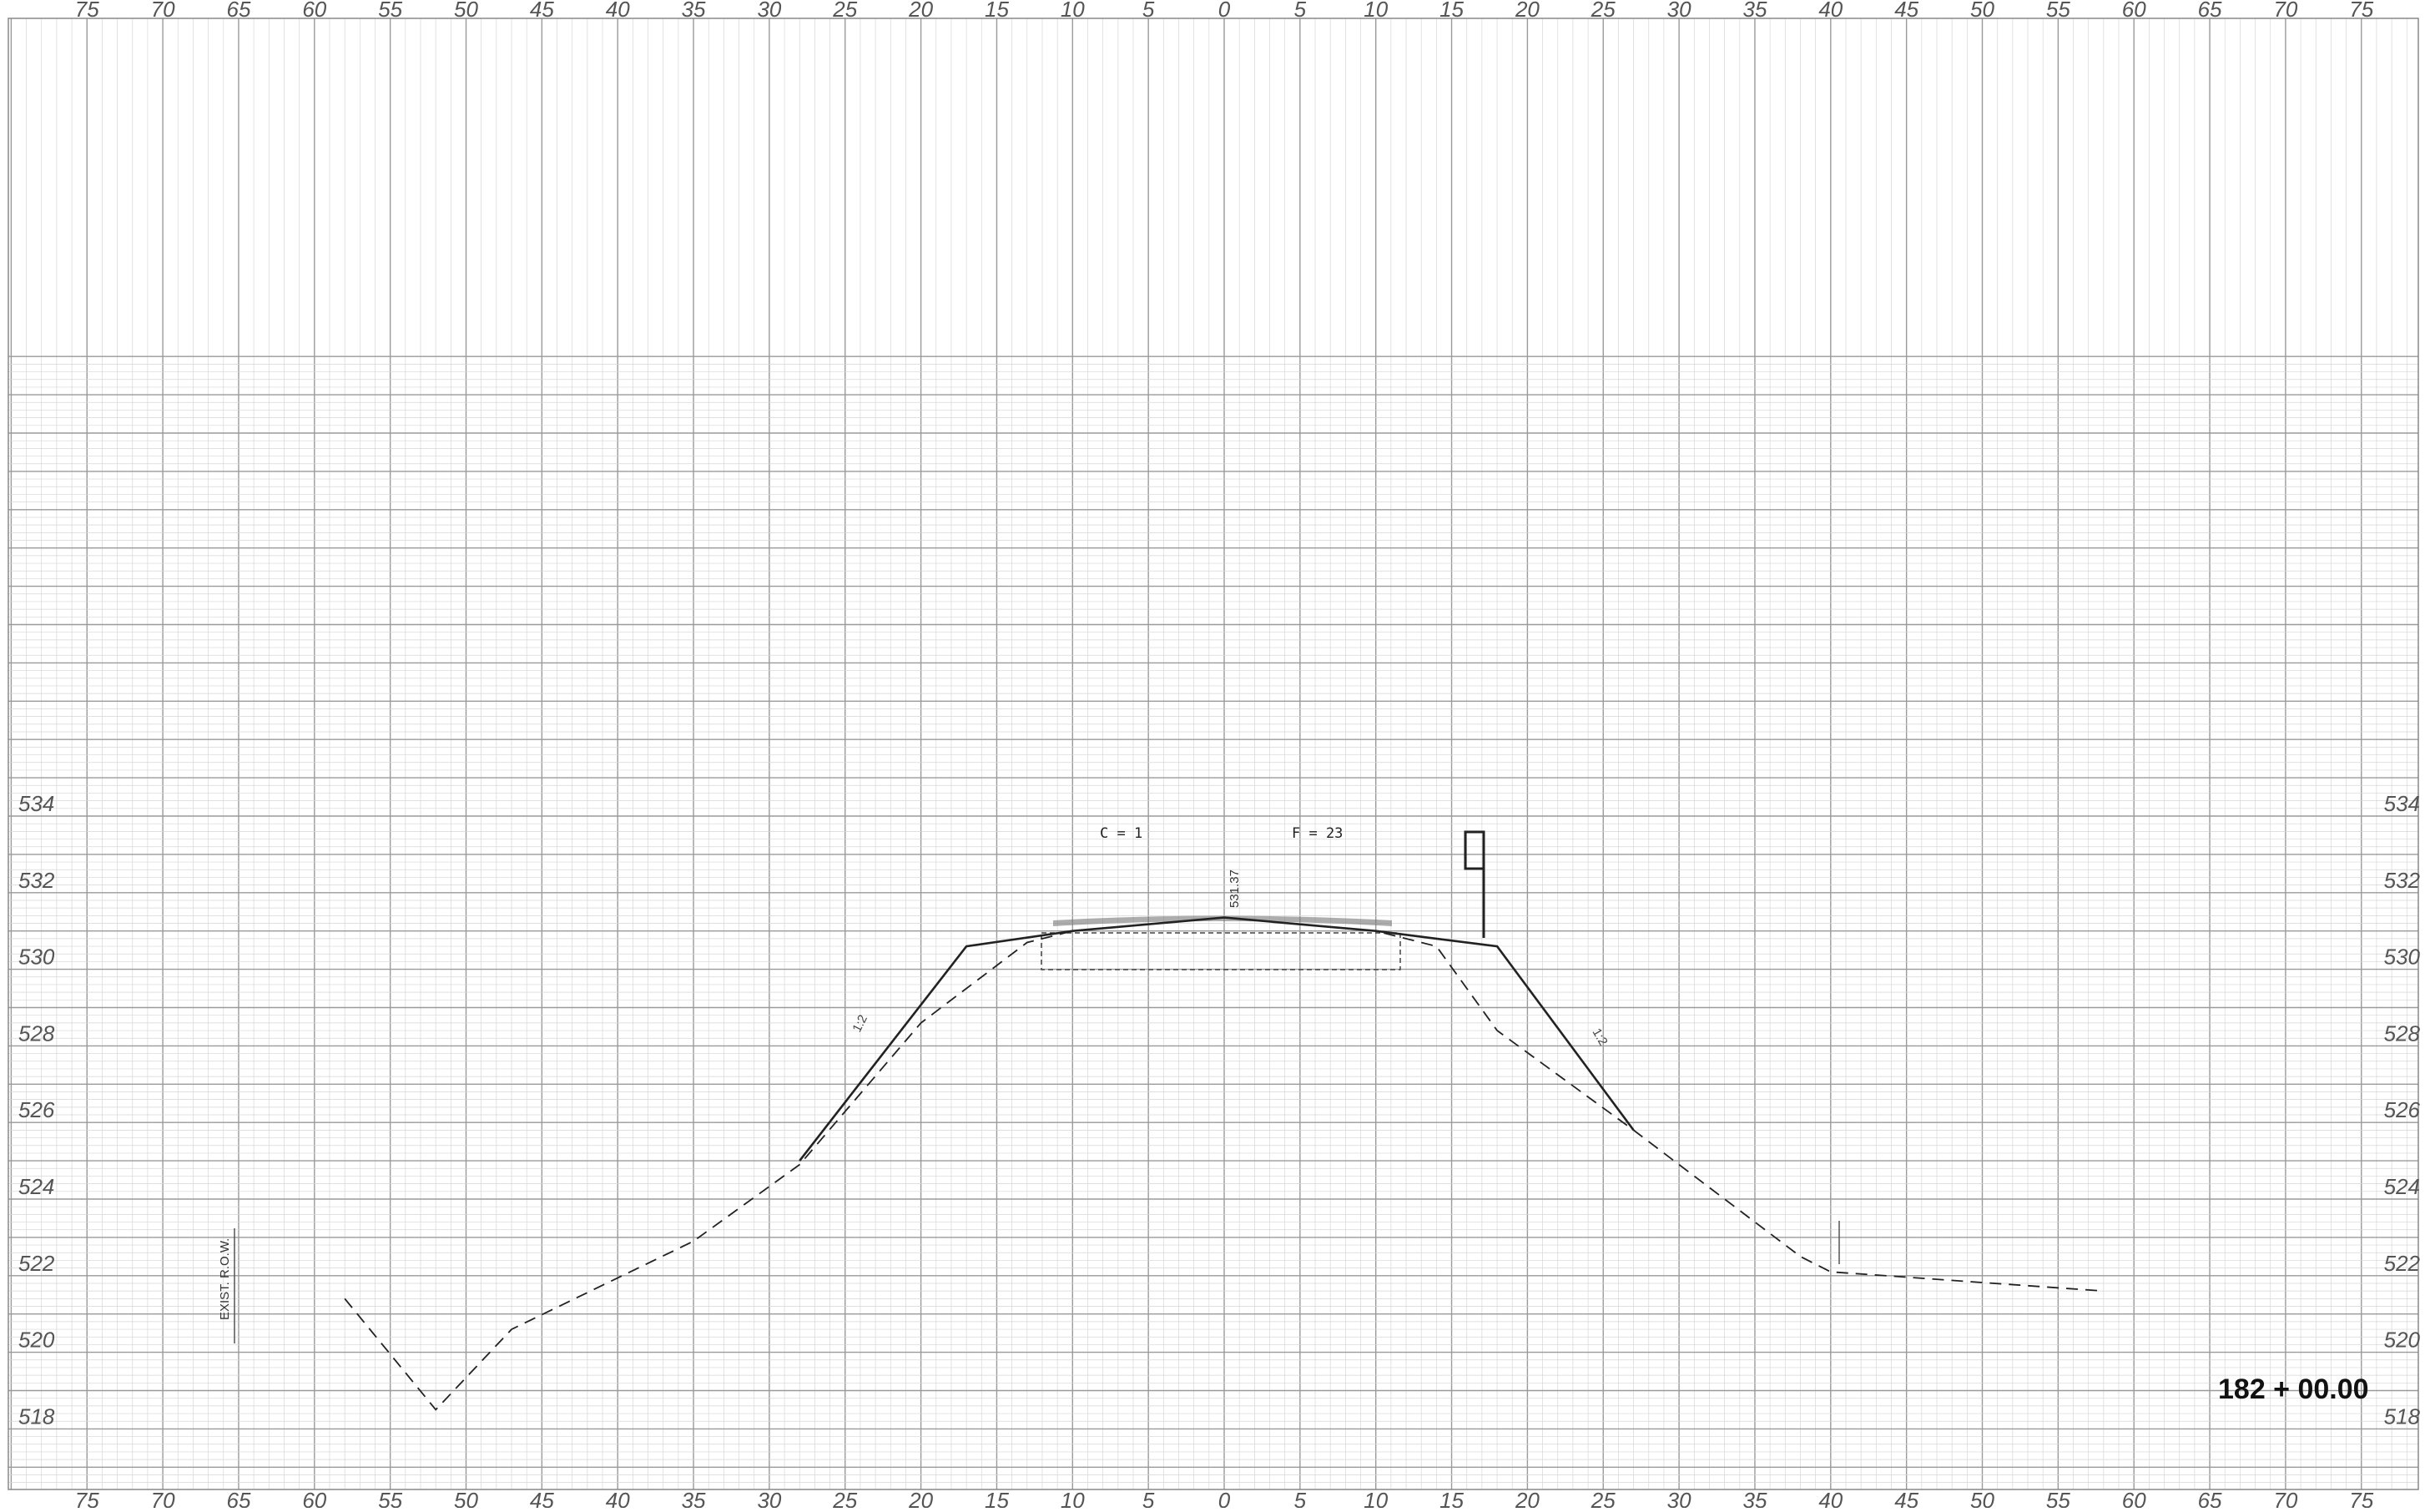 The height and width of the screenshot is (1512, 2425). I want to click on bottom-offset-label: 0, so click(1224, 1498).